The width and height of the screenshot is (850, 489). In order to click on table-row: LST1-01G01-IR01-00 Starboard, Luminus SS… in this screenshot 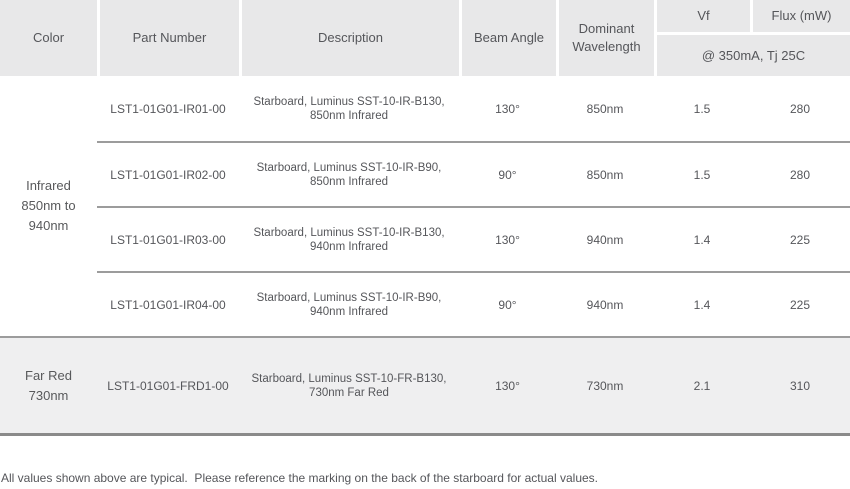, I will do `click(473, 108)`.